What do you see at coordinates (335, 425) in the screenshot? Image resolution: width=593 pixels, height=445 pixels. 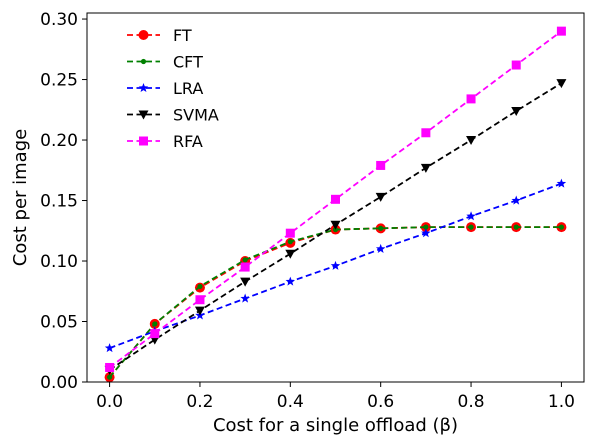 I see `x-axis-label: Cost for a single offload (β)` at bounding box center [335, 425].